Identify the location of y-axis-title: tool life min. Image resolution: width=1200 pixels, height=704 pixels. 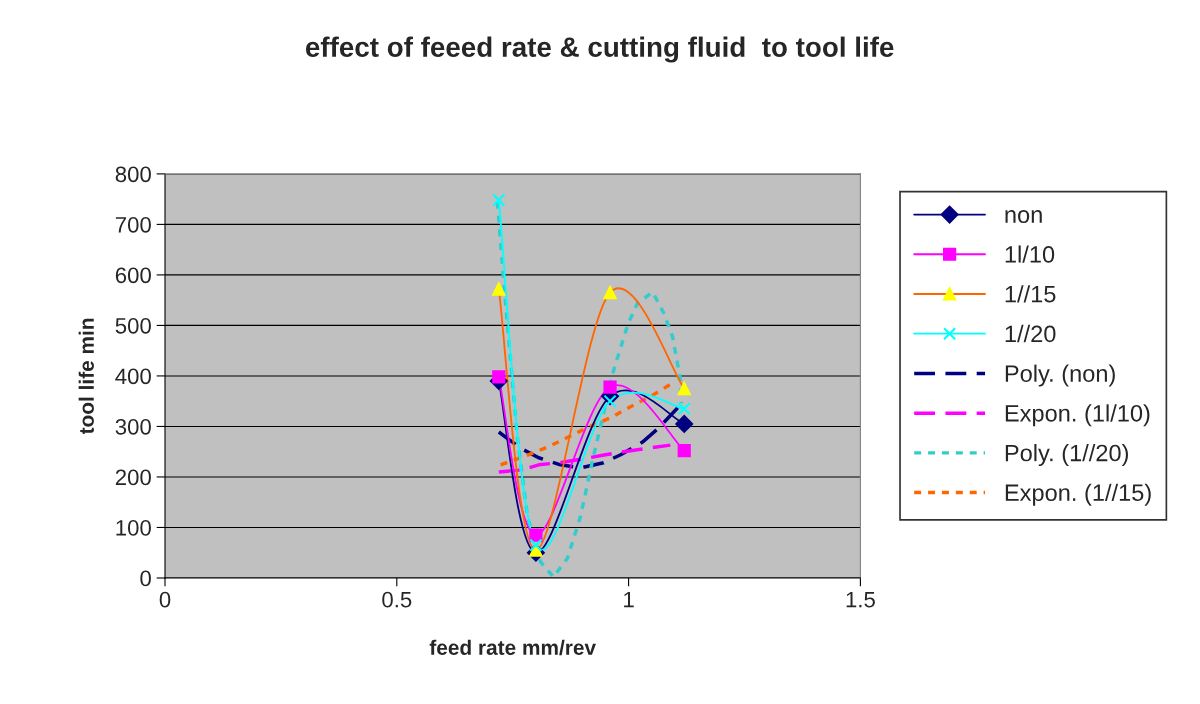
(86, 376).